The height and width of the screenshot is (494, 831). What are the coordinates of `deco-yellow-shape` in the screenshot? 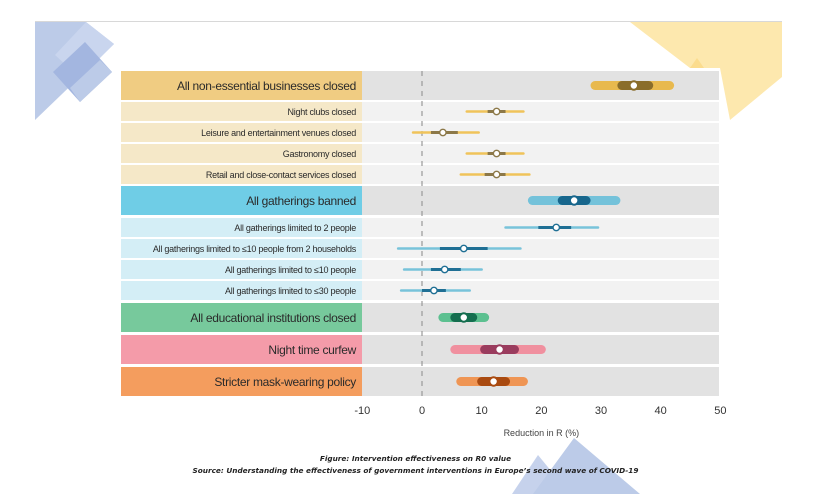 It's located at (706, 71).